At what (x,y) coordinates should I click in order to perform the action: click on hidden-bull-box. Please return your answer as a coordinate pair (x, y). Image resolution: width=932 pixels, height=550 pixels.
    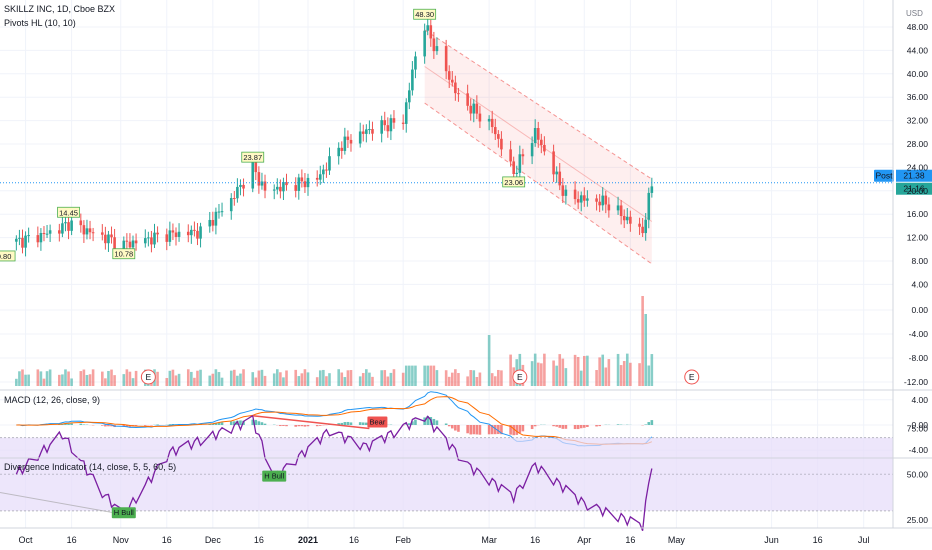
    Looking at the image, I should click on (123, 513).